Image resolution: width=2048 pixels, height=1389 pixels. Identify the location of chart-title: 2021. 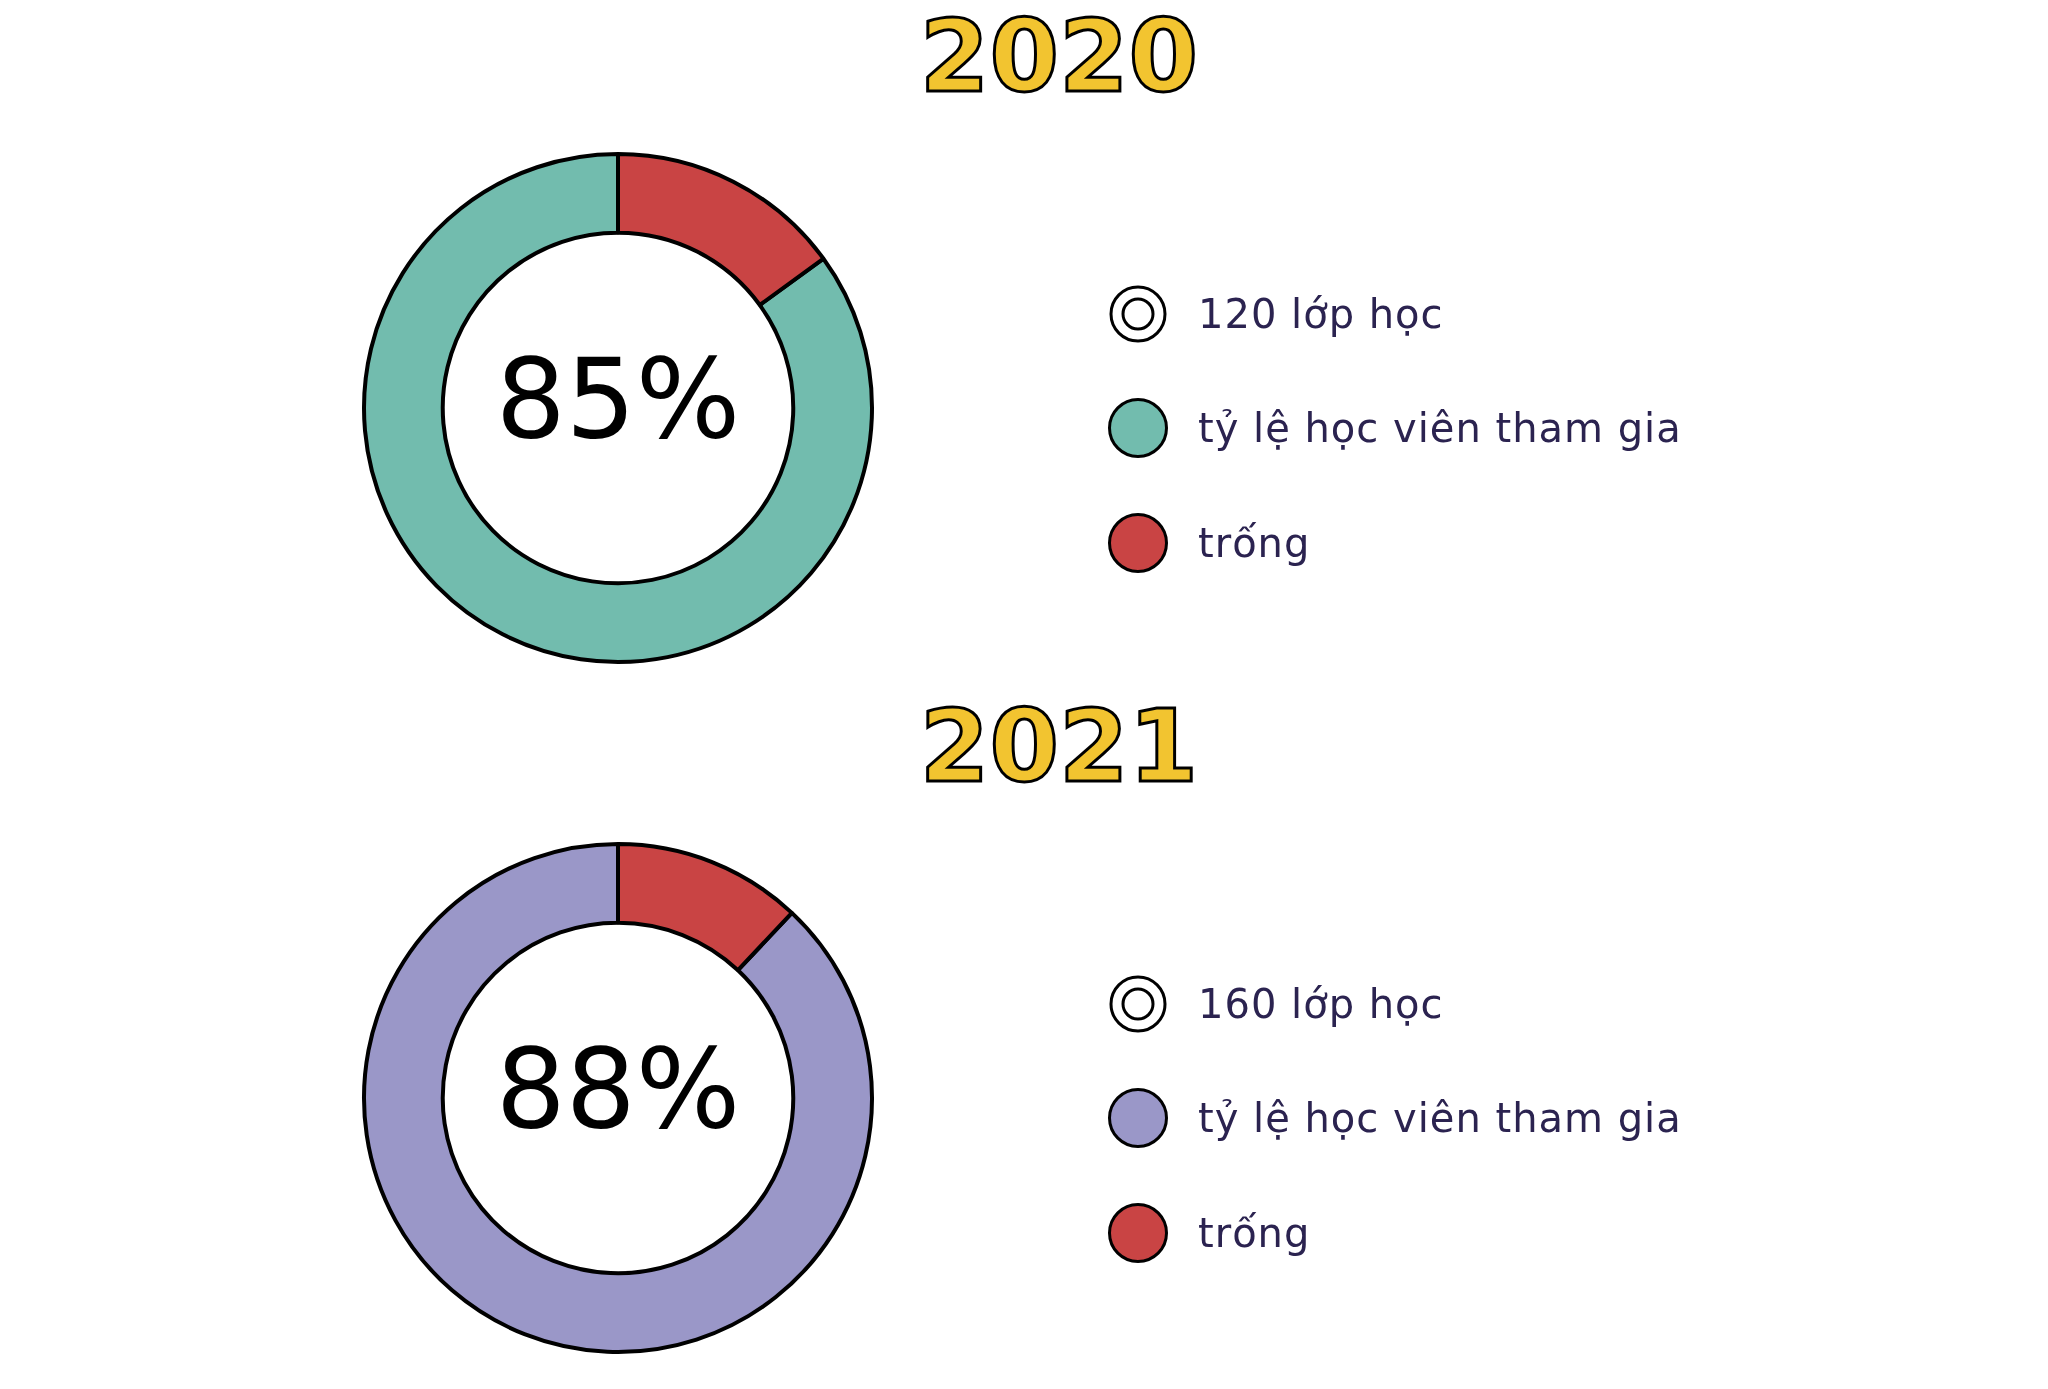
(1059, 746).